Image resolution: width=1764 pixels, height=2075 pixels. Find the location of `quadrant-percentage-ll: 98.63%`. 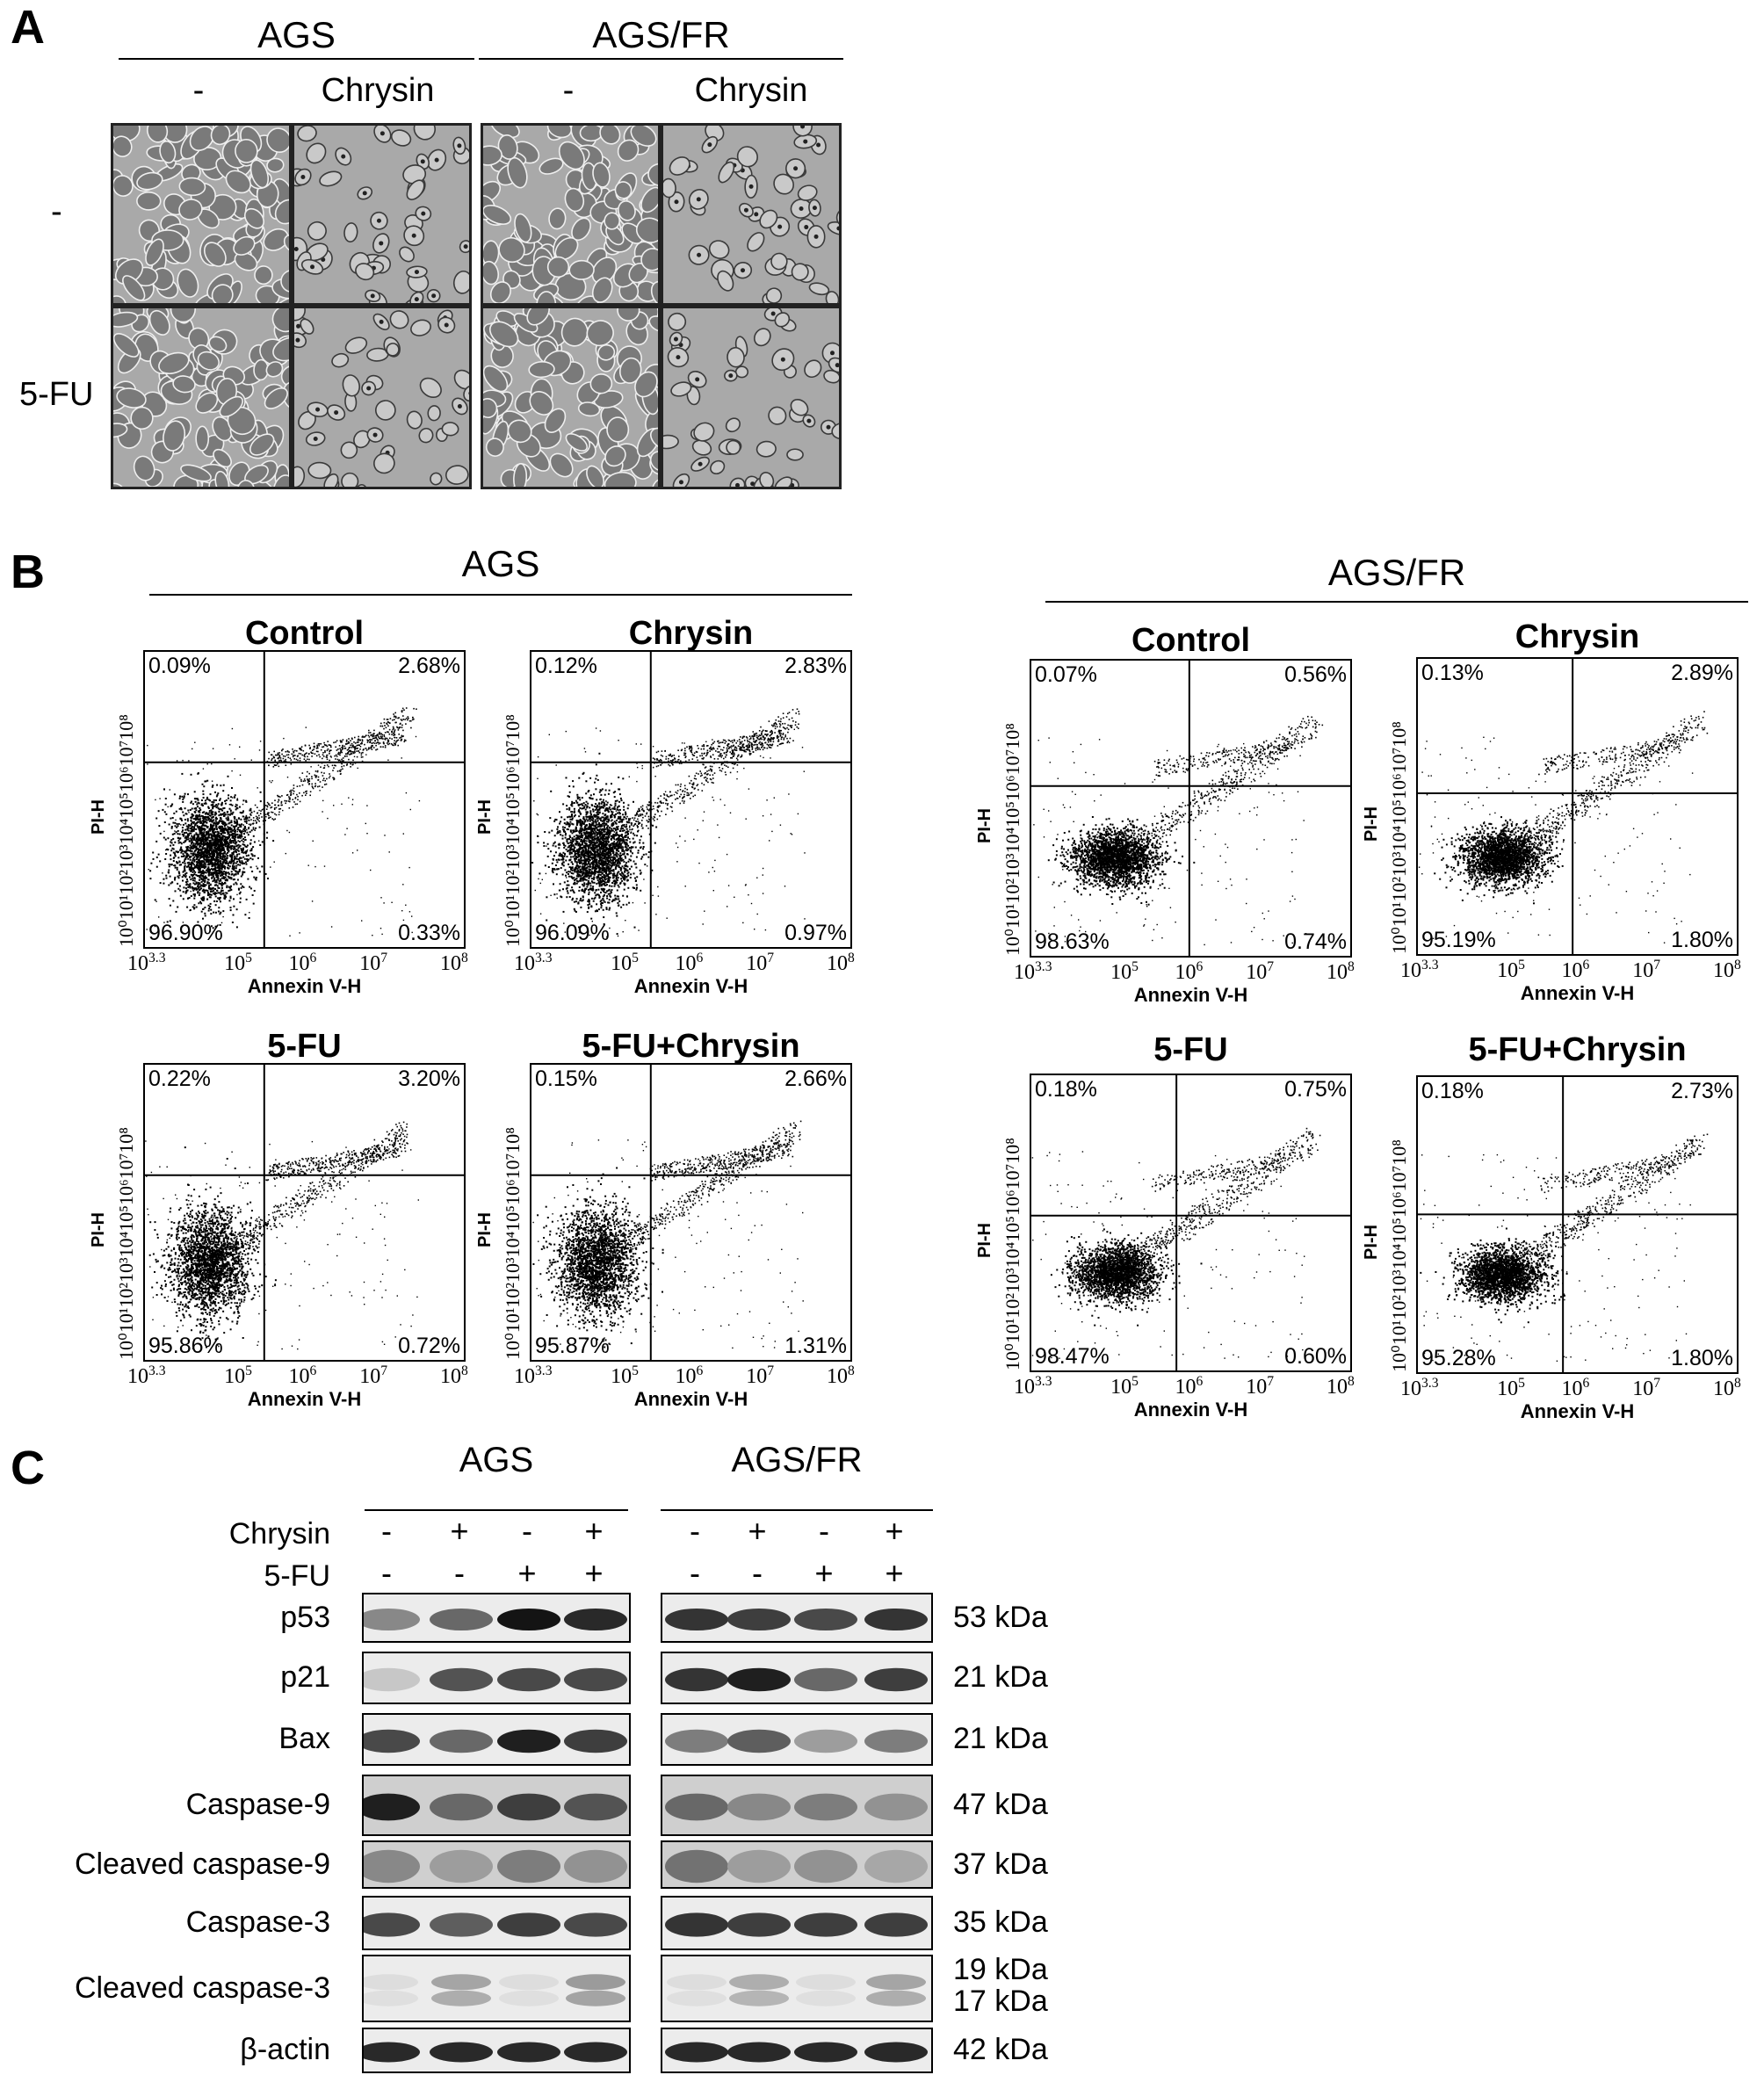

quadrant-percentage-ll: 98.63% is located at coordinates (1072, 942).